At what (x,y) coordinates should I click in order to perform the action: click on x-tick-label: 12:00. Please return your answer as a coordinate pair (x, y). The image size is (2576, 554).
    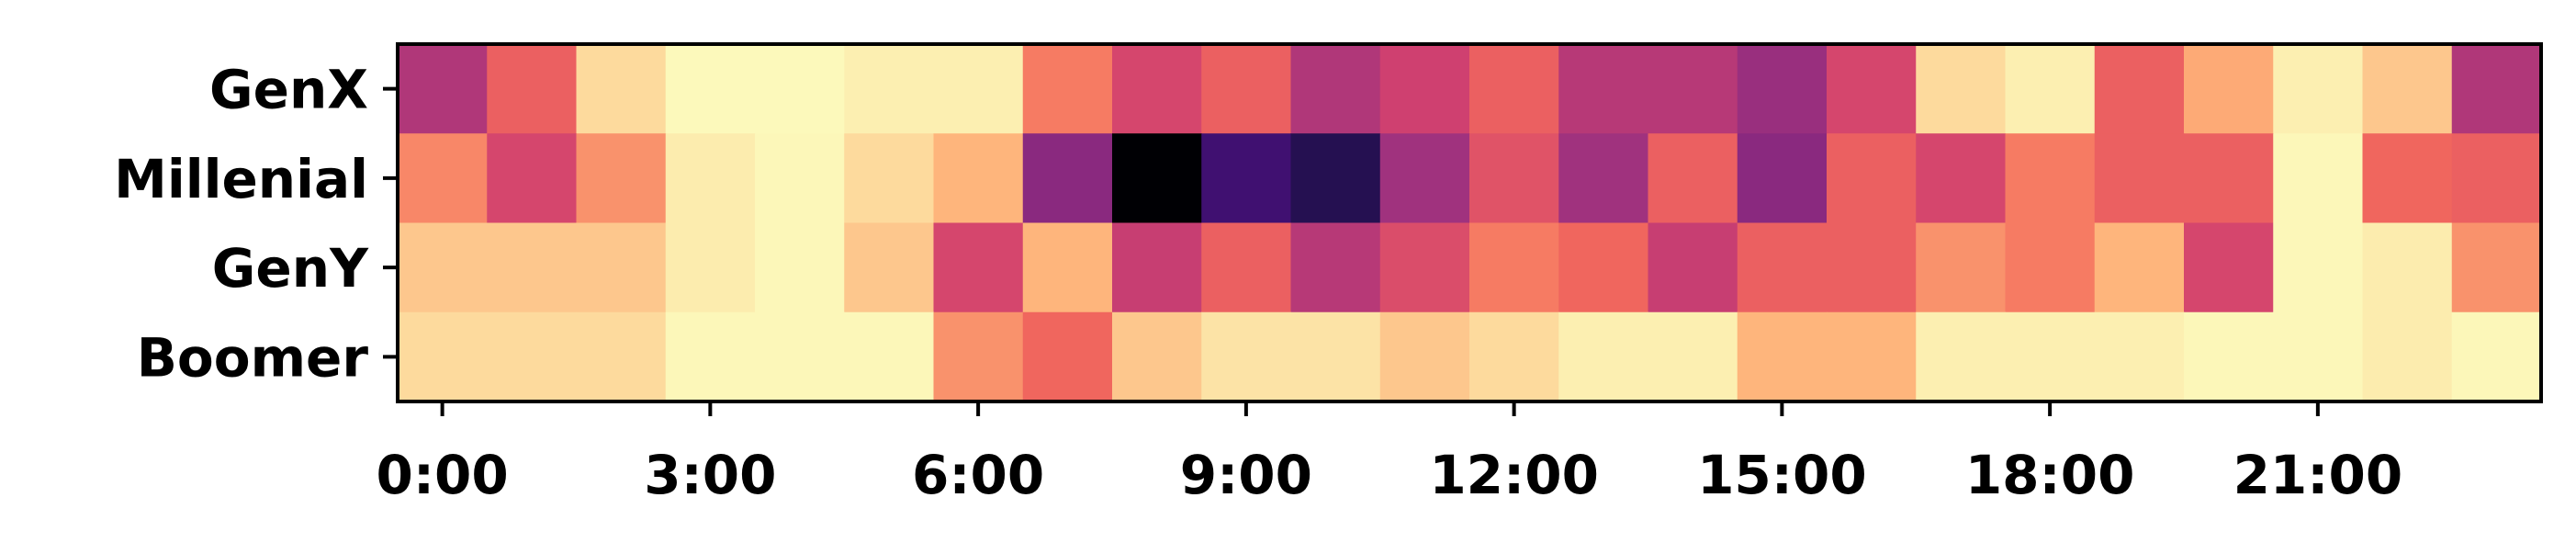
    Looking at the image, I should click on (1514, 475).